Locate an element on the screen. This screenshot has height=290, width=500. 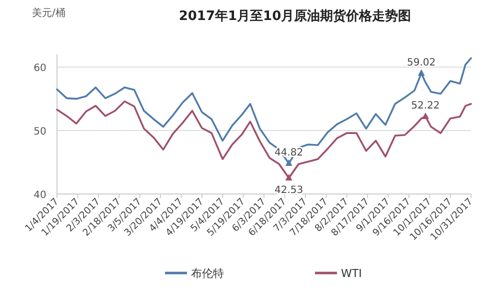
y-tick-label: 50 is located at coordinates (40, 132).